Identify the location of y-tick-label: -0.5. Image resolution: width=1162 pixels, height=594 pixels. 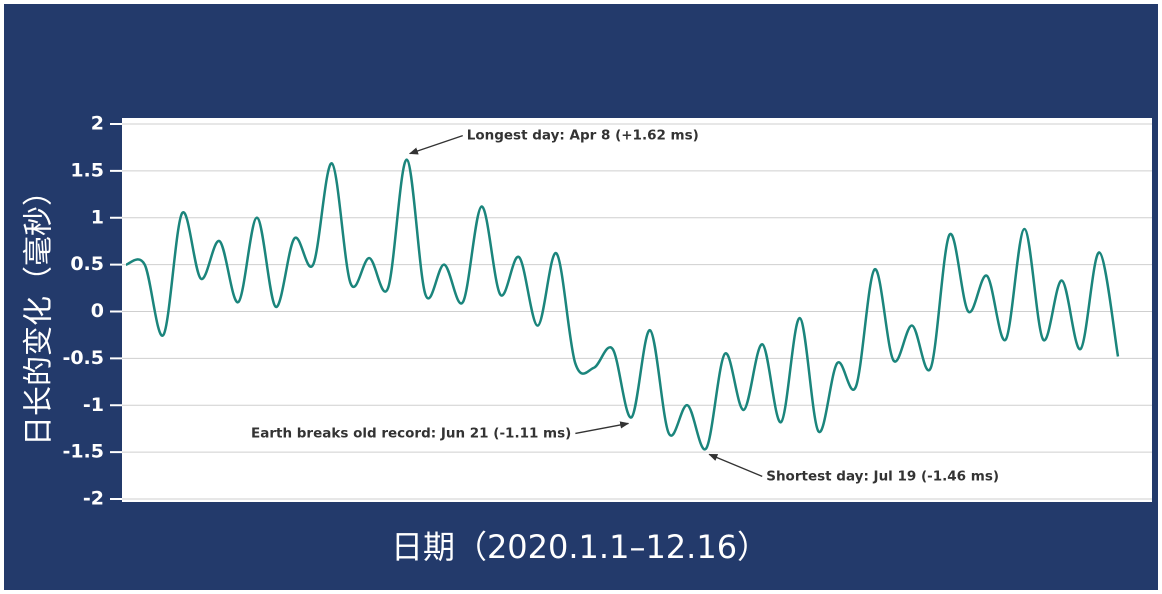
(83, 358).